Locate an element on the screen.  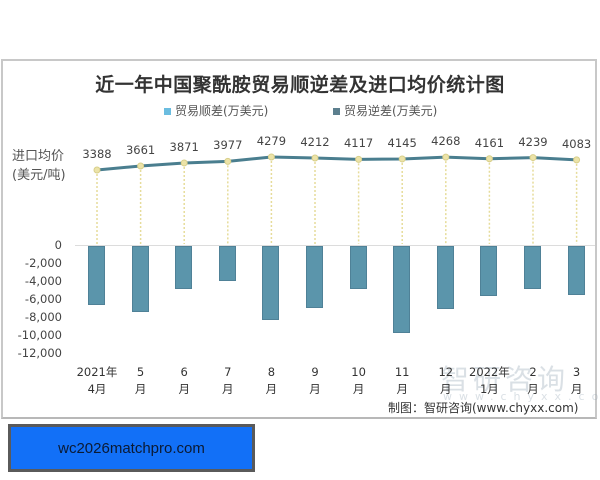
price-data-label: 4083 is located at coordinates (576, 143).